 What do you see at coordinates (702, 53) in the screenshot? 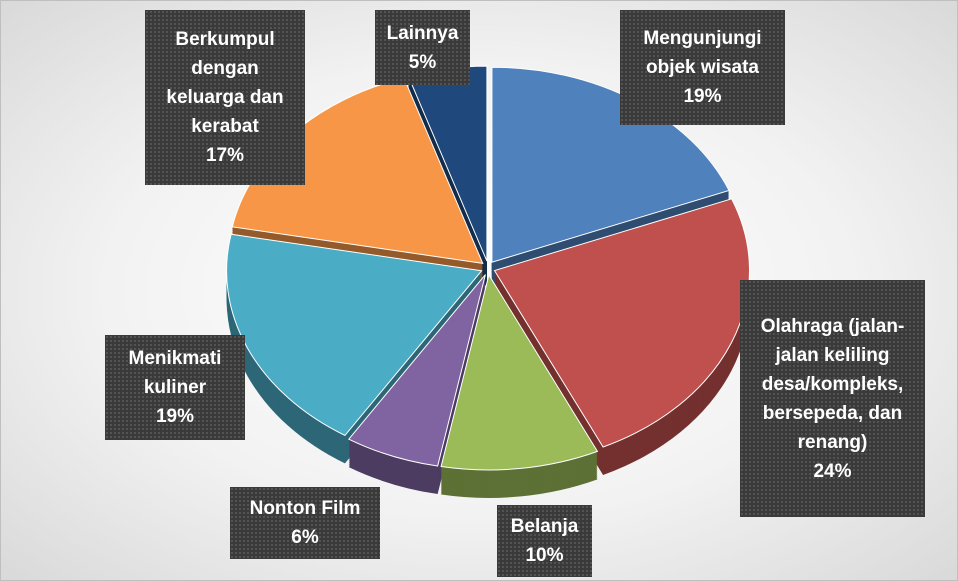
I see `category-label: Mengunjungi objek wisata` at bounding box center [702, 53].